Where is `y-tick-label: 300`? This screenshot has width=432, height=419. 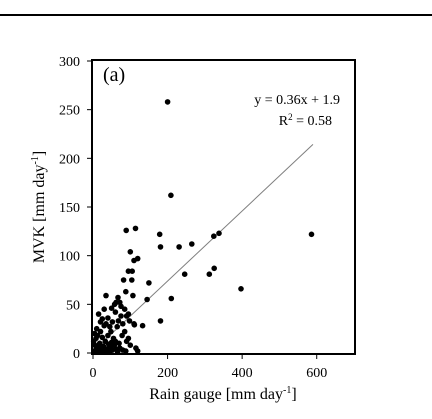 y-tick-label: 300 is located at coordinates (69, 62).